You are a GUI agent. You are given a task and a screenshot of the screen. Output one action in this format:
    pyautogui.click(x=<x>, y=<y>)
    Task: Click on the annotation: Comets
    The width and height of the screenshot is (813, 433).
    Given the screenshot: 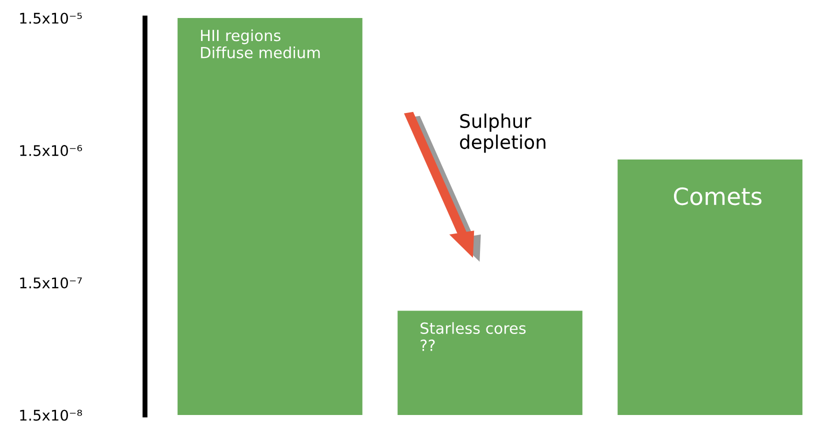 What is the action you would take?
    pyautogui.click(x=718, y=196)
    